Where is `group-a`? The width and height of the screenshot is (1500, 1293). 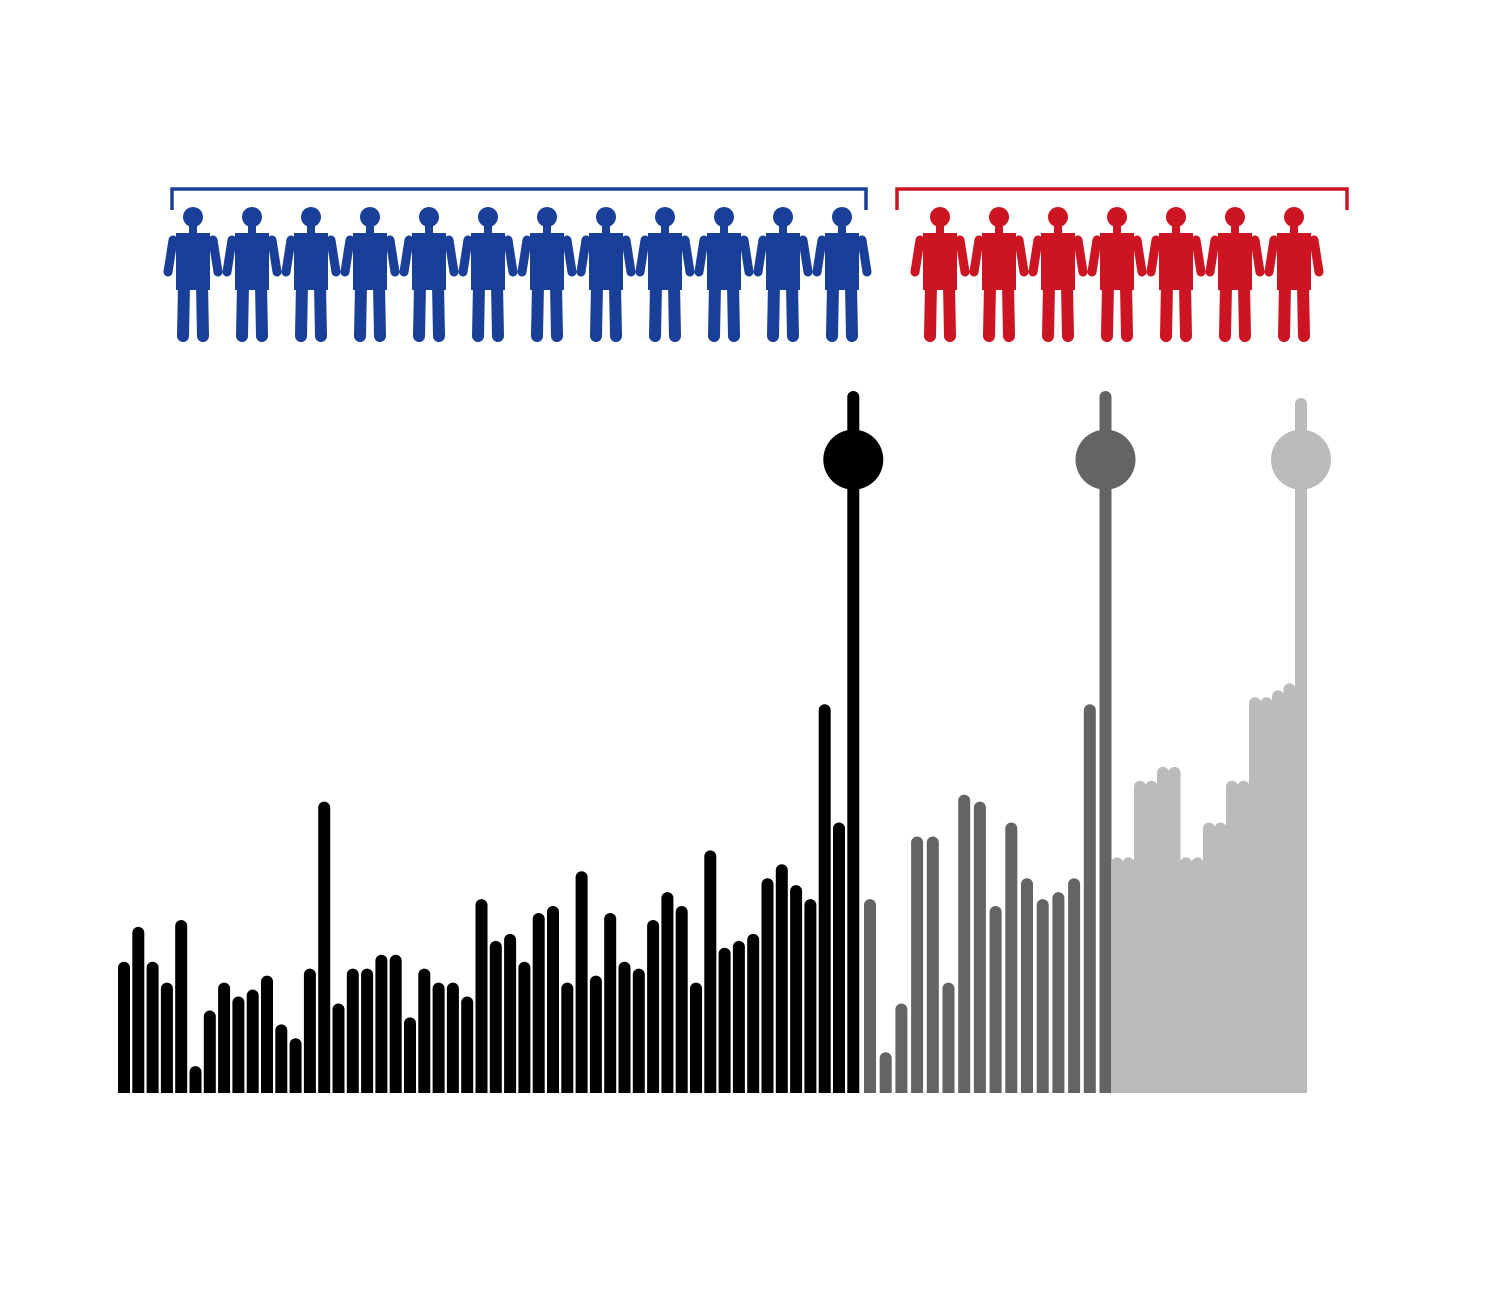
group-a is located at coordinates (517, 264).